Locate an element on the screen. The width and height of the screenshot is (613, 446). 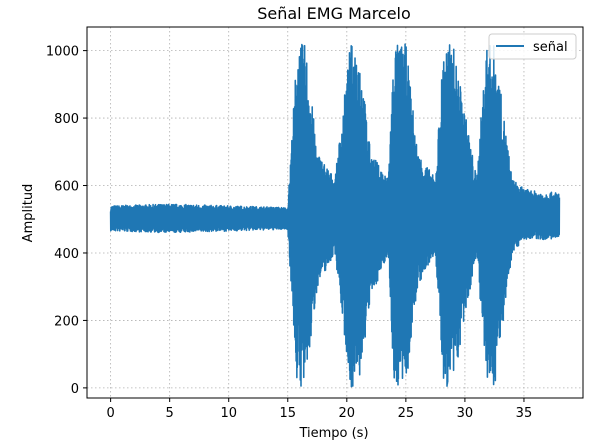
y-tick-label: 400 is located at coordinates (66, 254).